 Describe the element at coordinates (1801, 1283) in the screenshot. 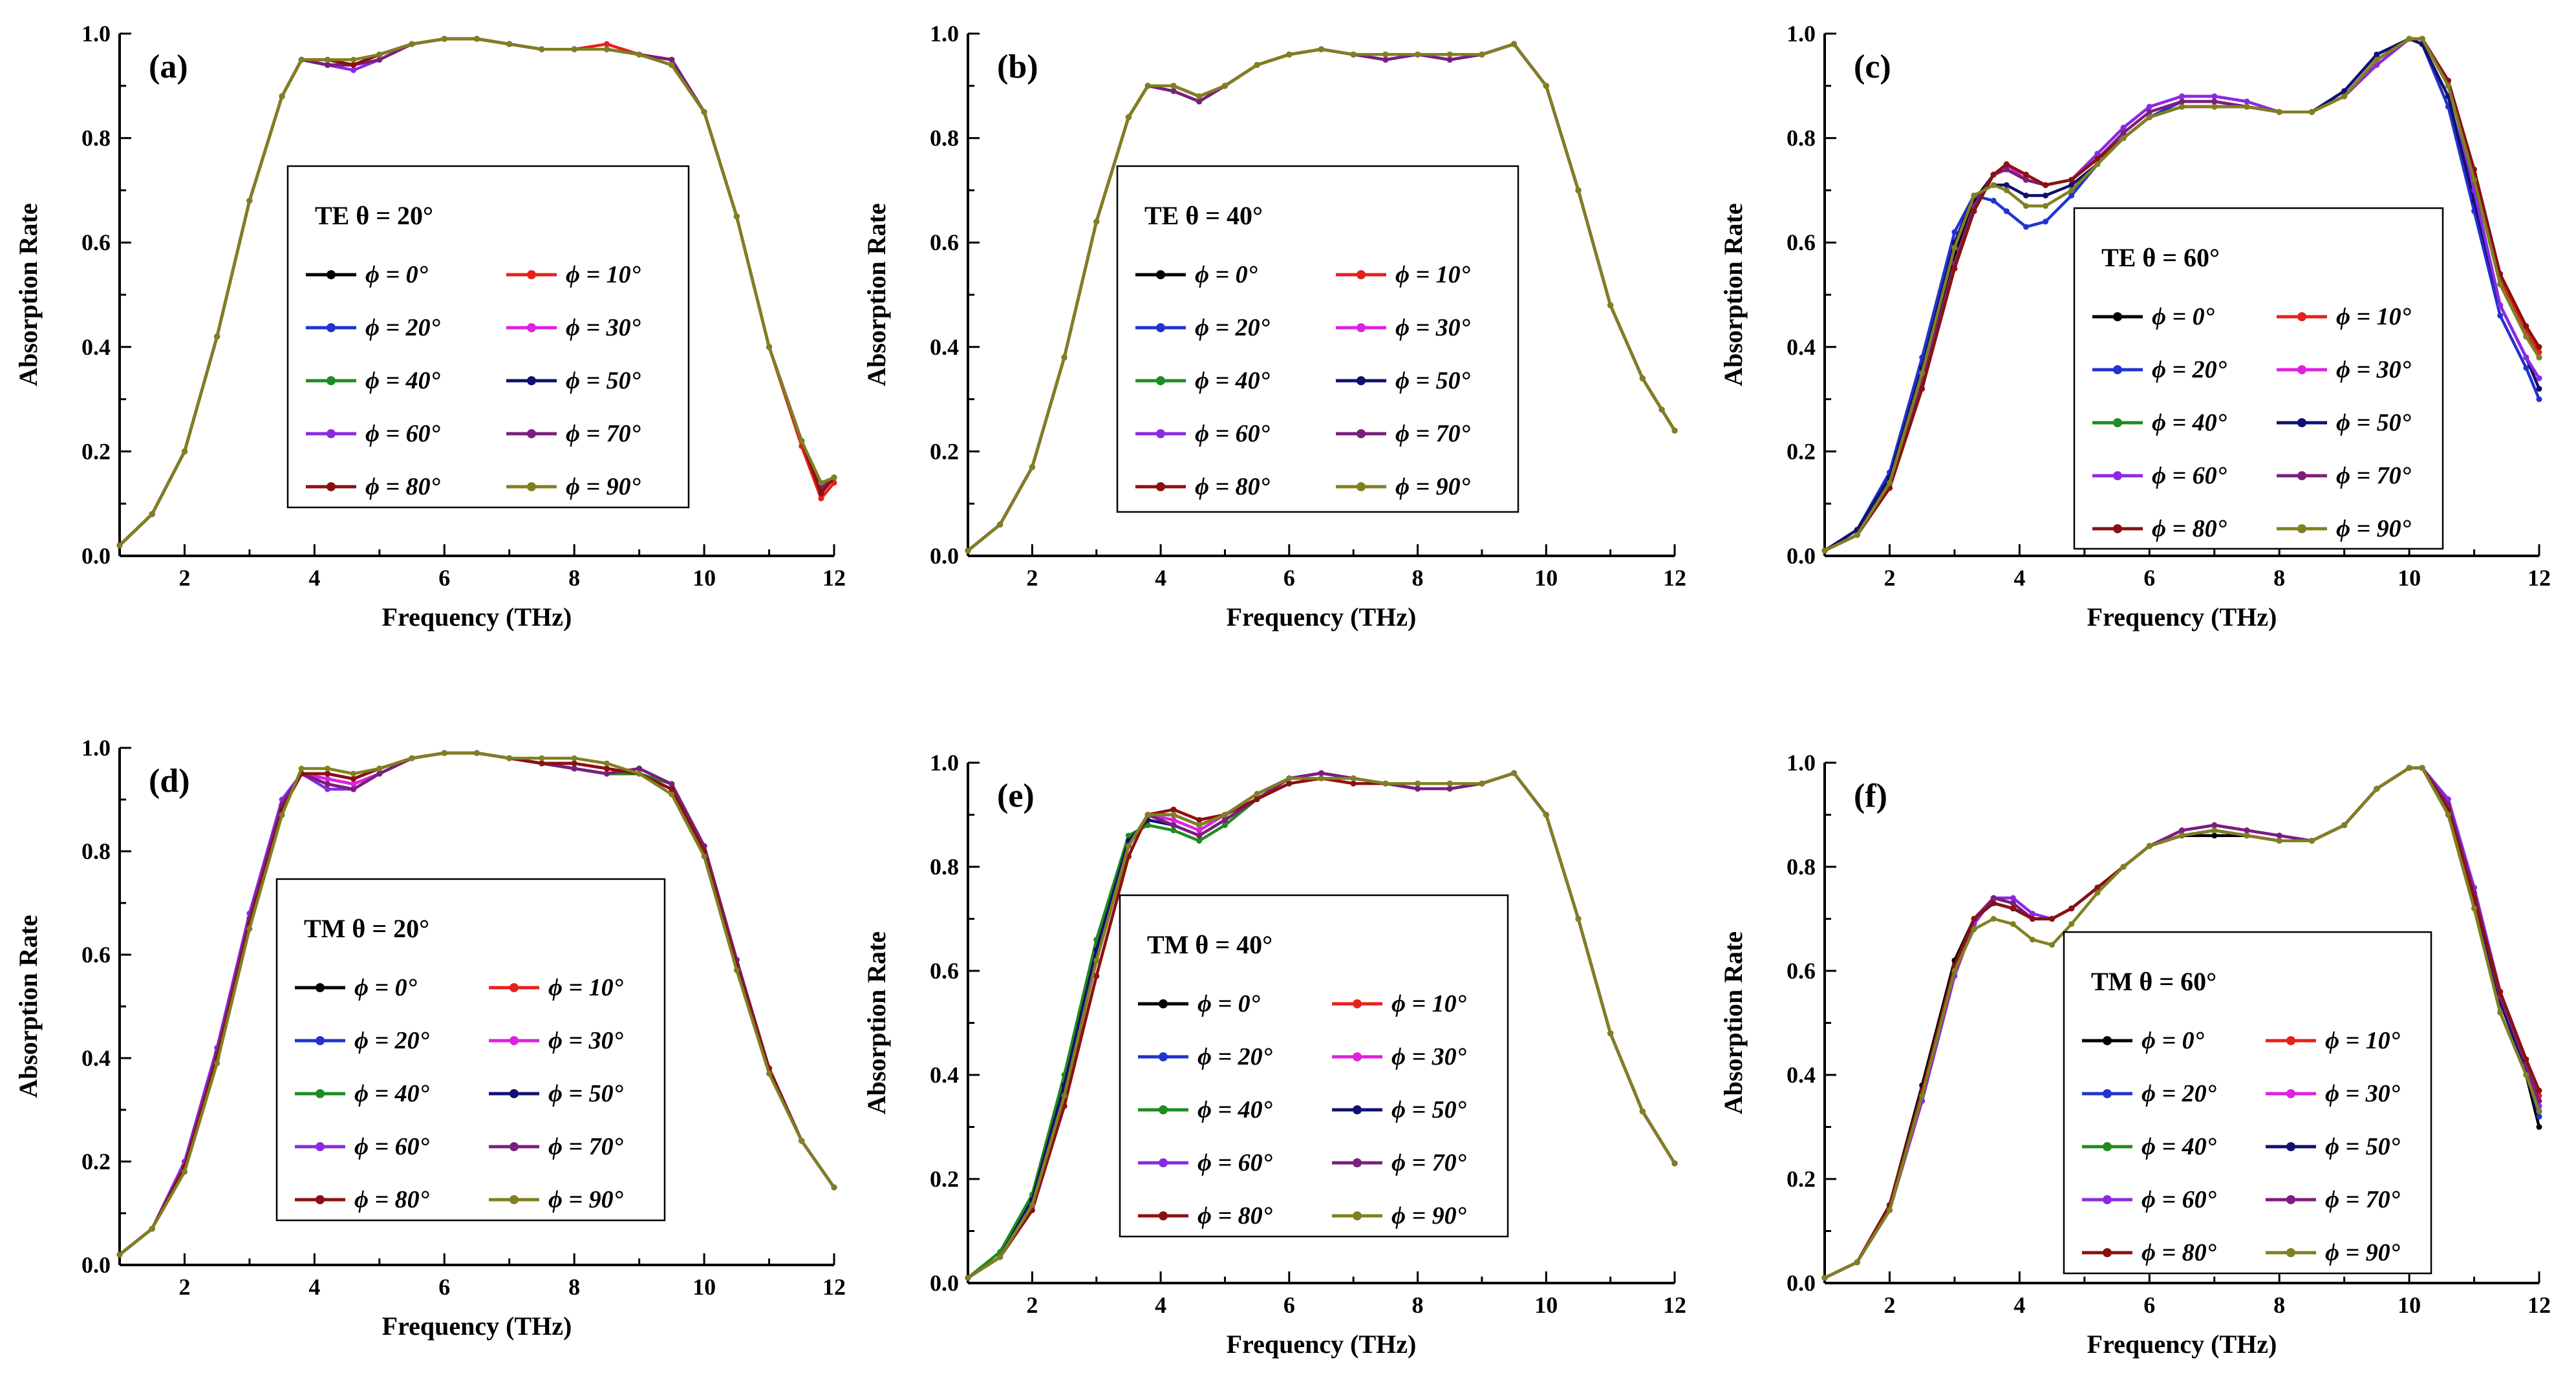

I see `y-tick-label: 0.0` at that location.